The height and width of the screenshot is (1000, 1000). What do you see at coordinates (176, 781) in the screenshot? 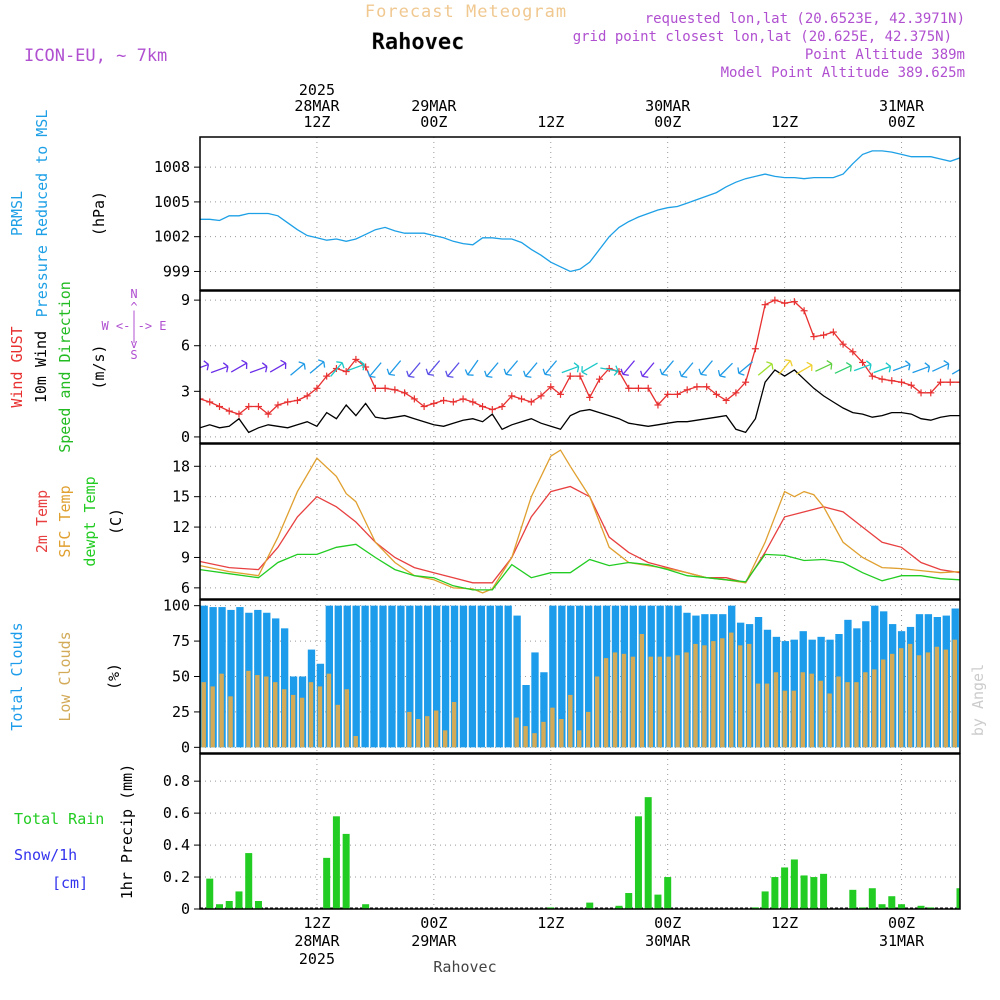
I see `y-tick-label: 0.8` at bounding box center [176, 781].